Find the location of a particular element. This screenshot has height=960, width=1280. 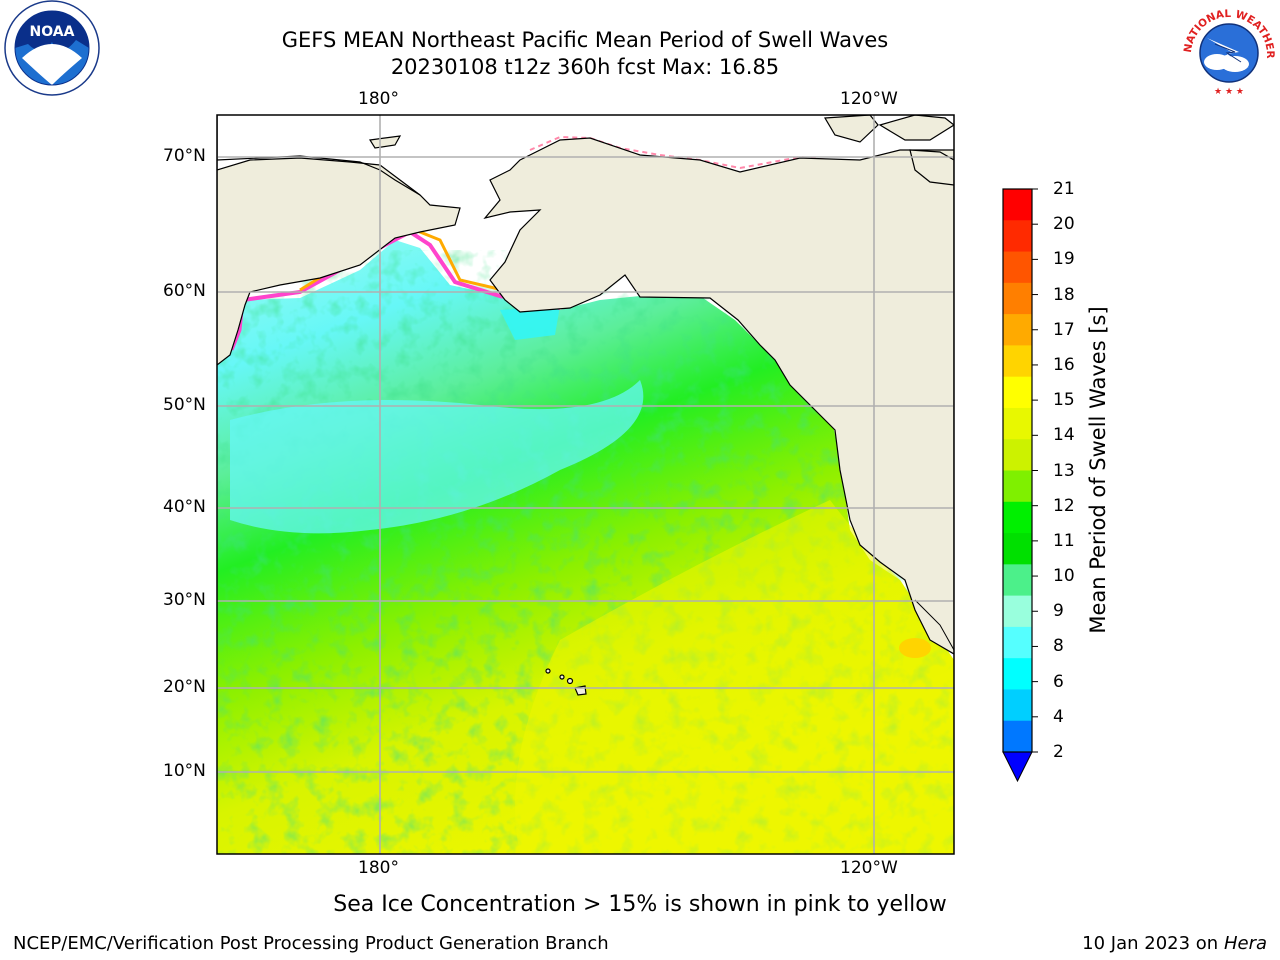

lon-label-top-120w: 120°W is located at coordinates (869, 99).